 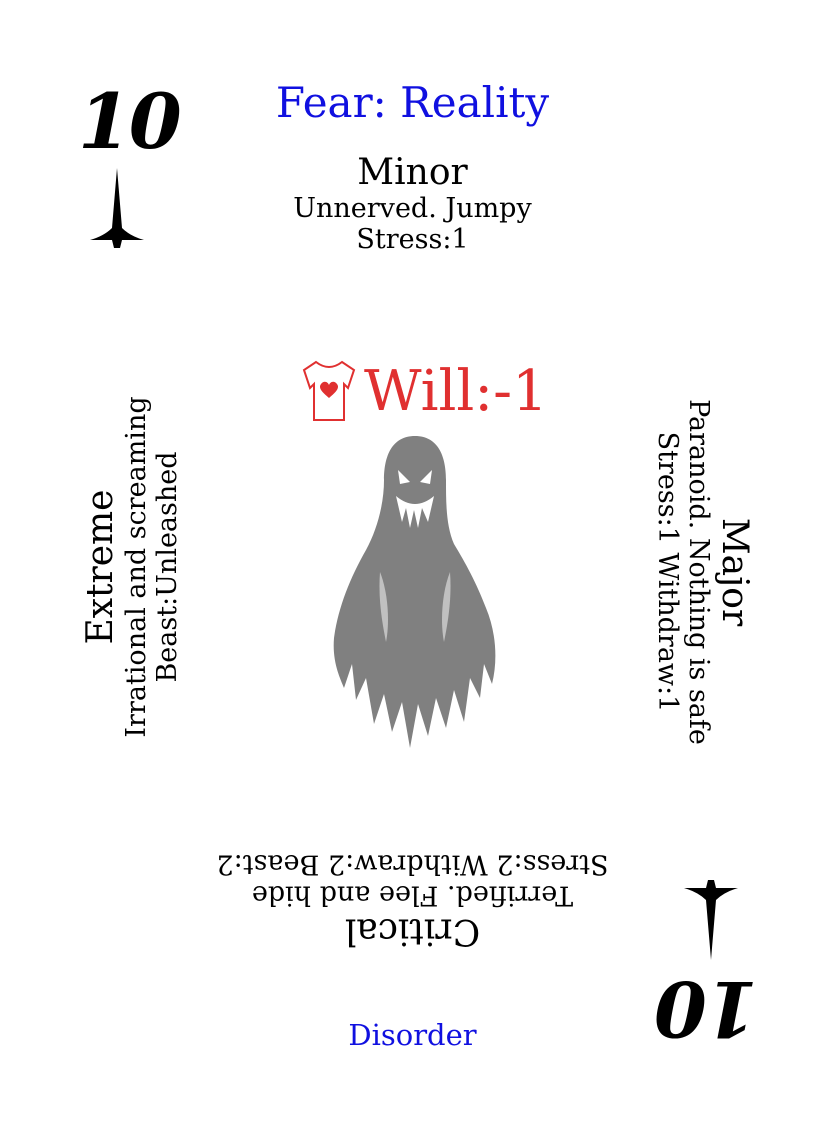 I want to click on minor-section: Minor Unnerved. Jumpy Stress:1, so click(x=412, y=203).